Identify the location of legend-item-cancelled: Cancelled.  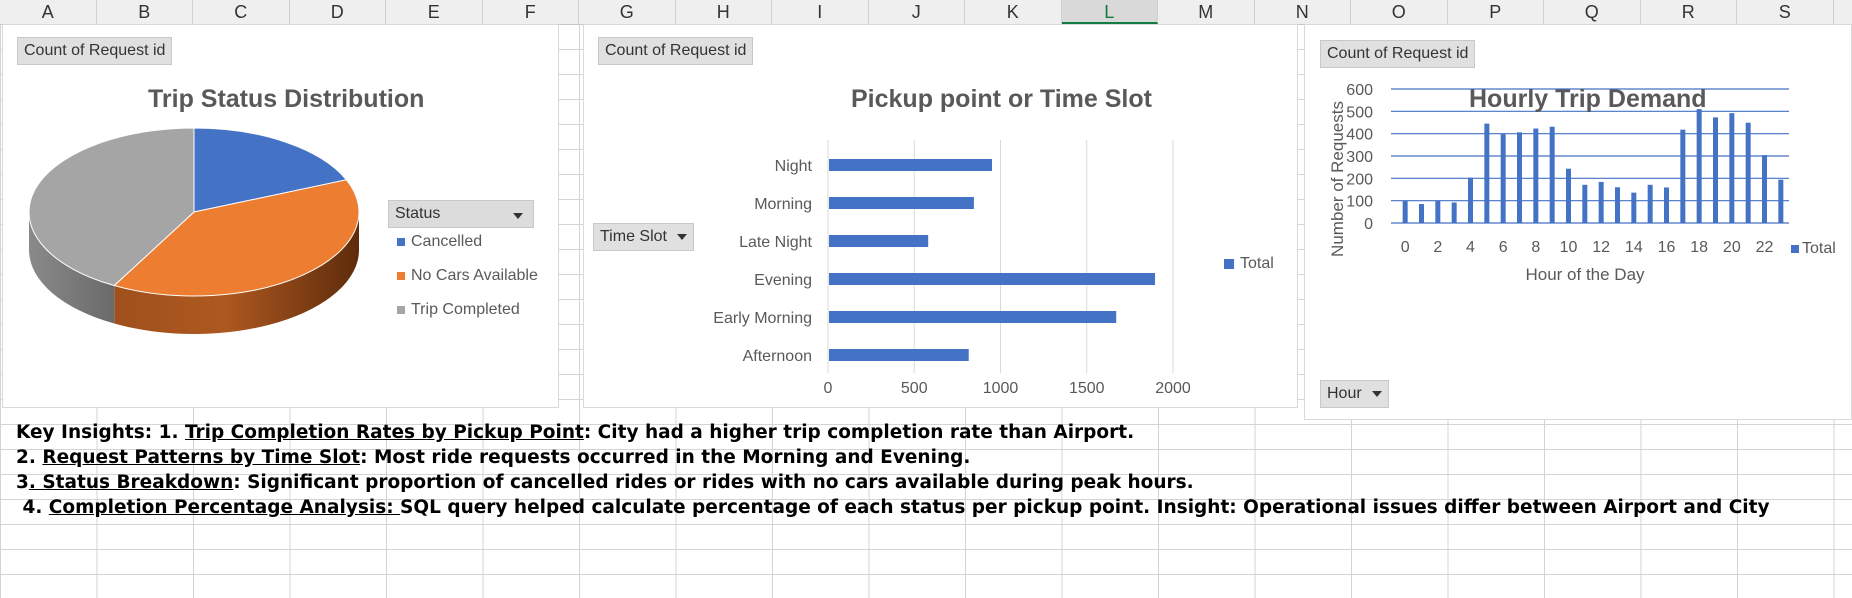
(439, 242).